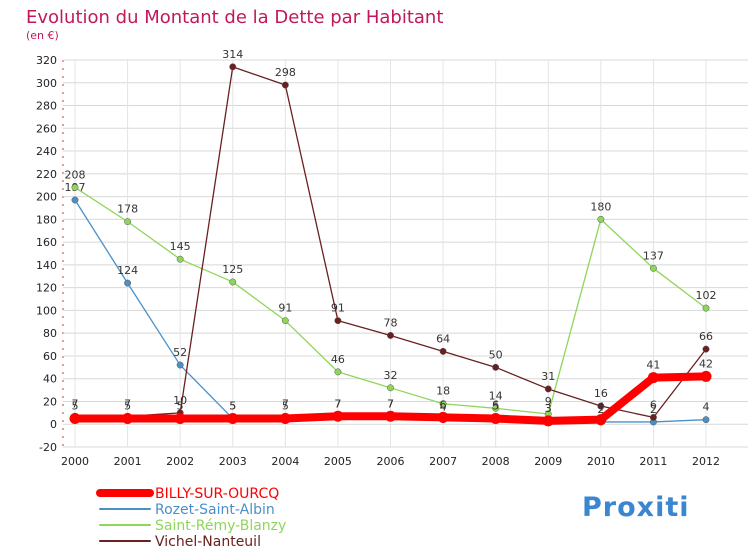  Describe the element at coordinates (601, 393) in the screenshot. I see `data-label: 16` at that location.